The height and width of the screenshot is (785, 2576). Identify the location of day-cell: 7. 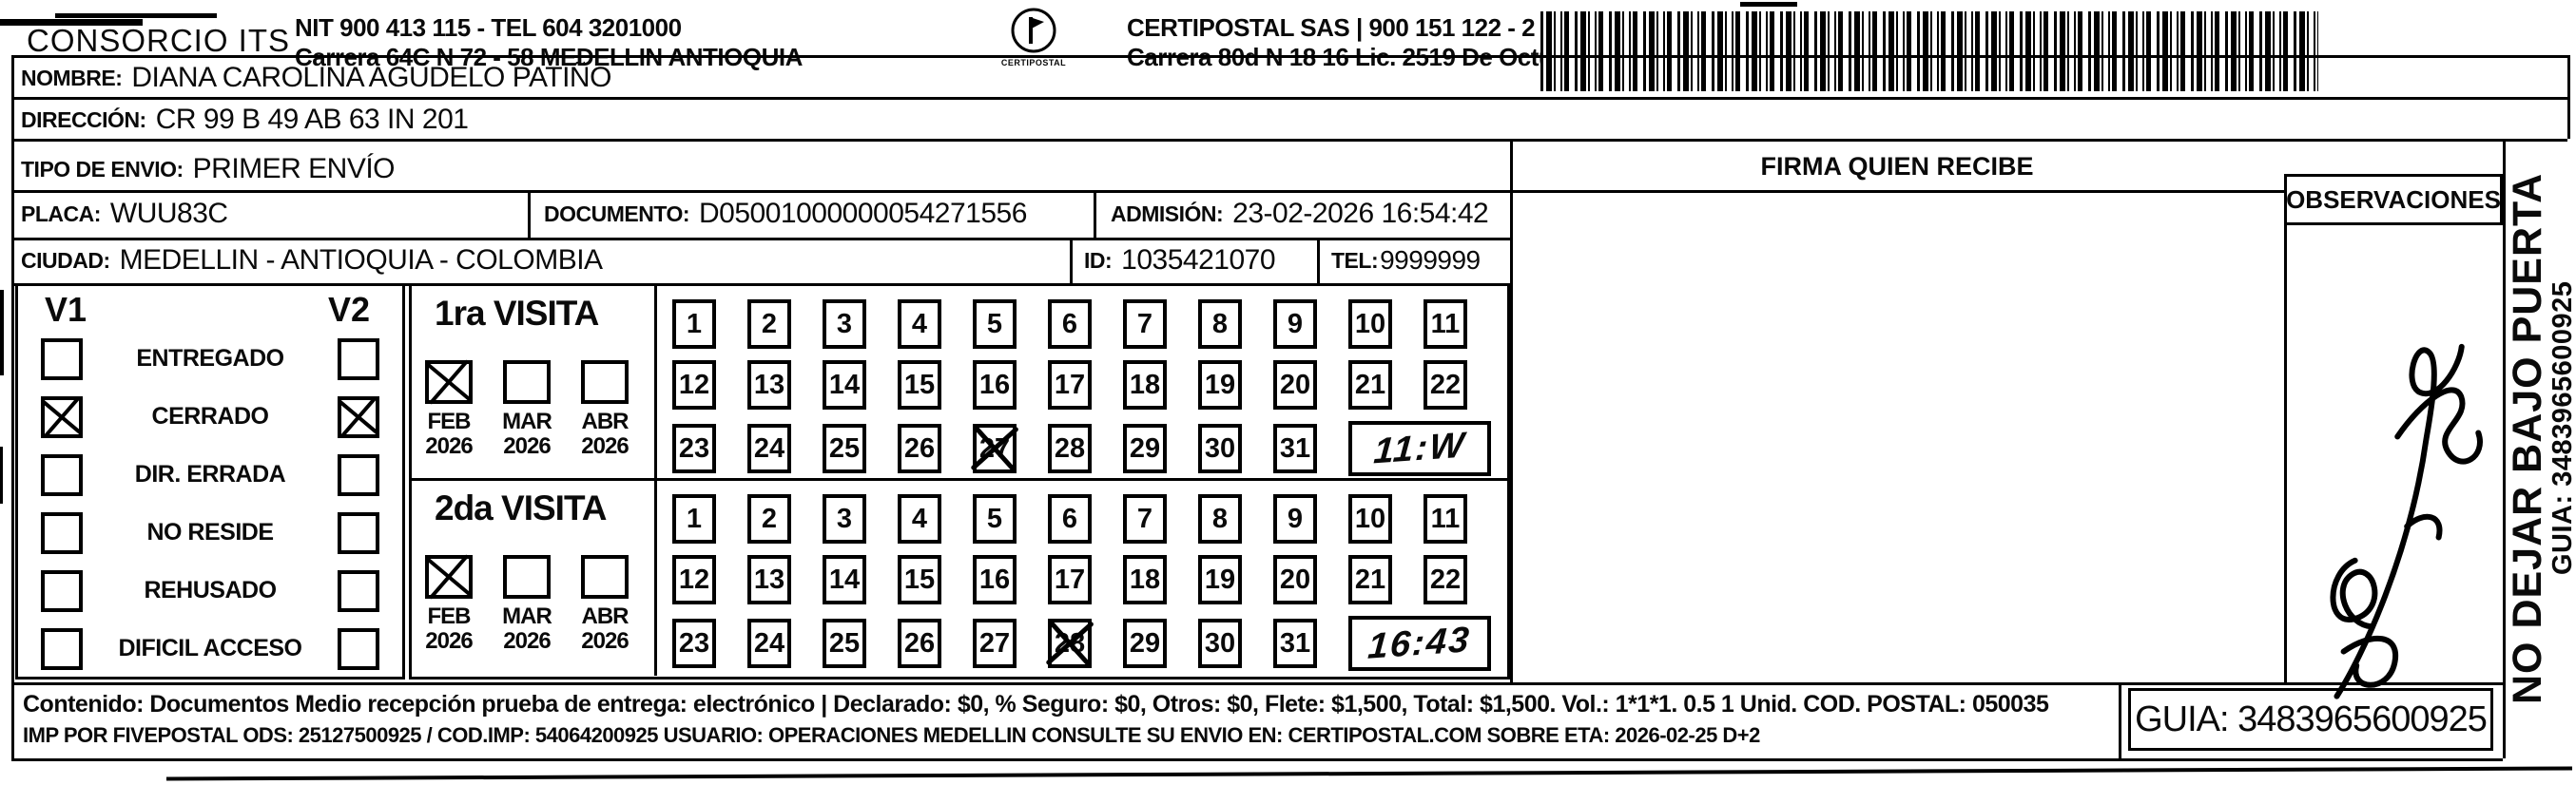
(1145, 519).